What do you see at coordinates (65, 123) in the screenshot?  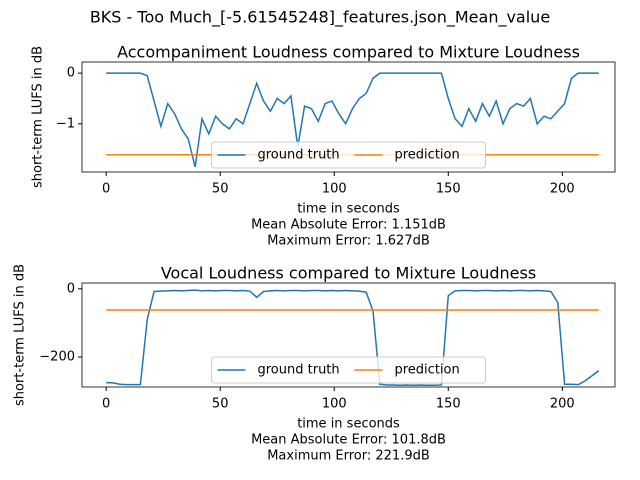 I see `y-tick-label: −1` at bounding box center [65, 123].